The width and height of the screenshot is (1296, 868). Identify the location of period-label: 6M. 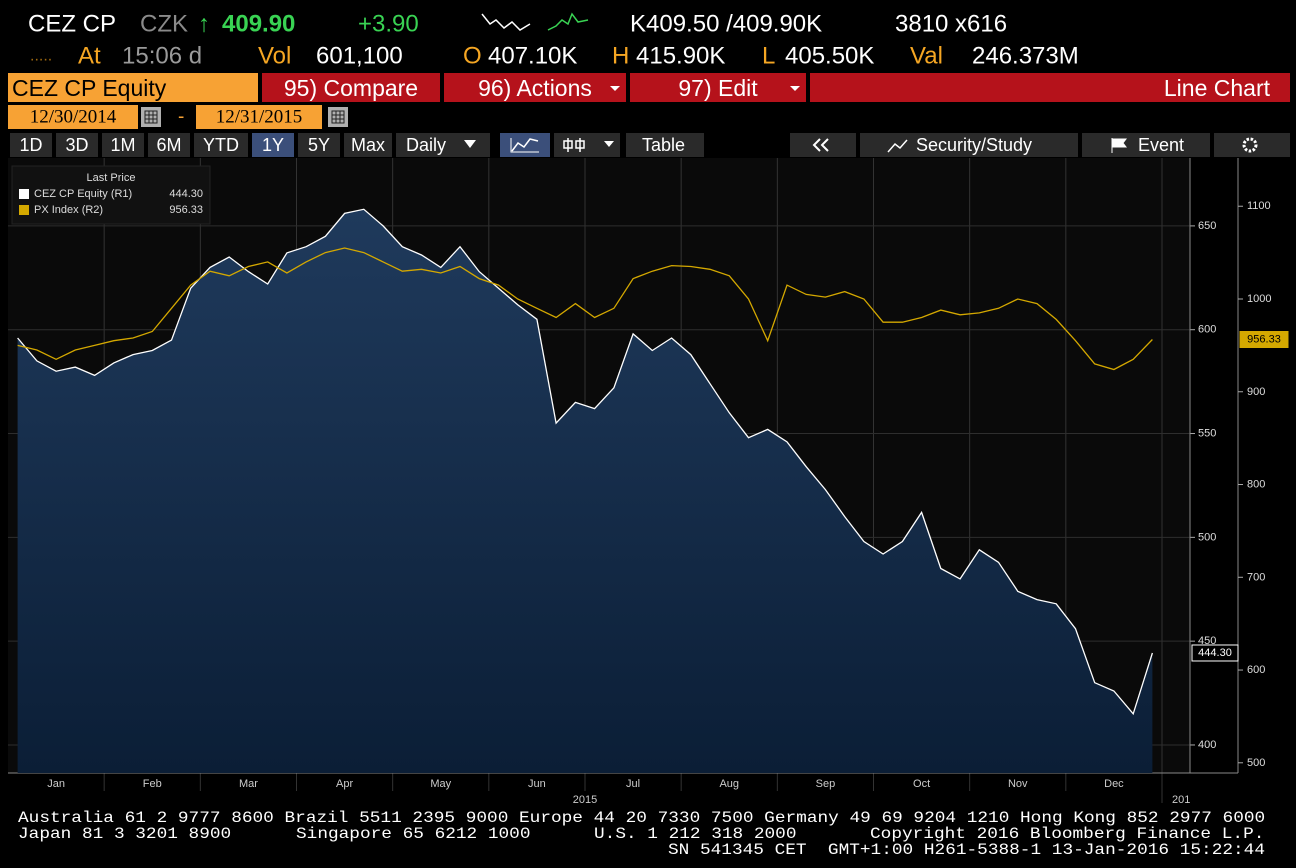
(168, 145).